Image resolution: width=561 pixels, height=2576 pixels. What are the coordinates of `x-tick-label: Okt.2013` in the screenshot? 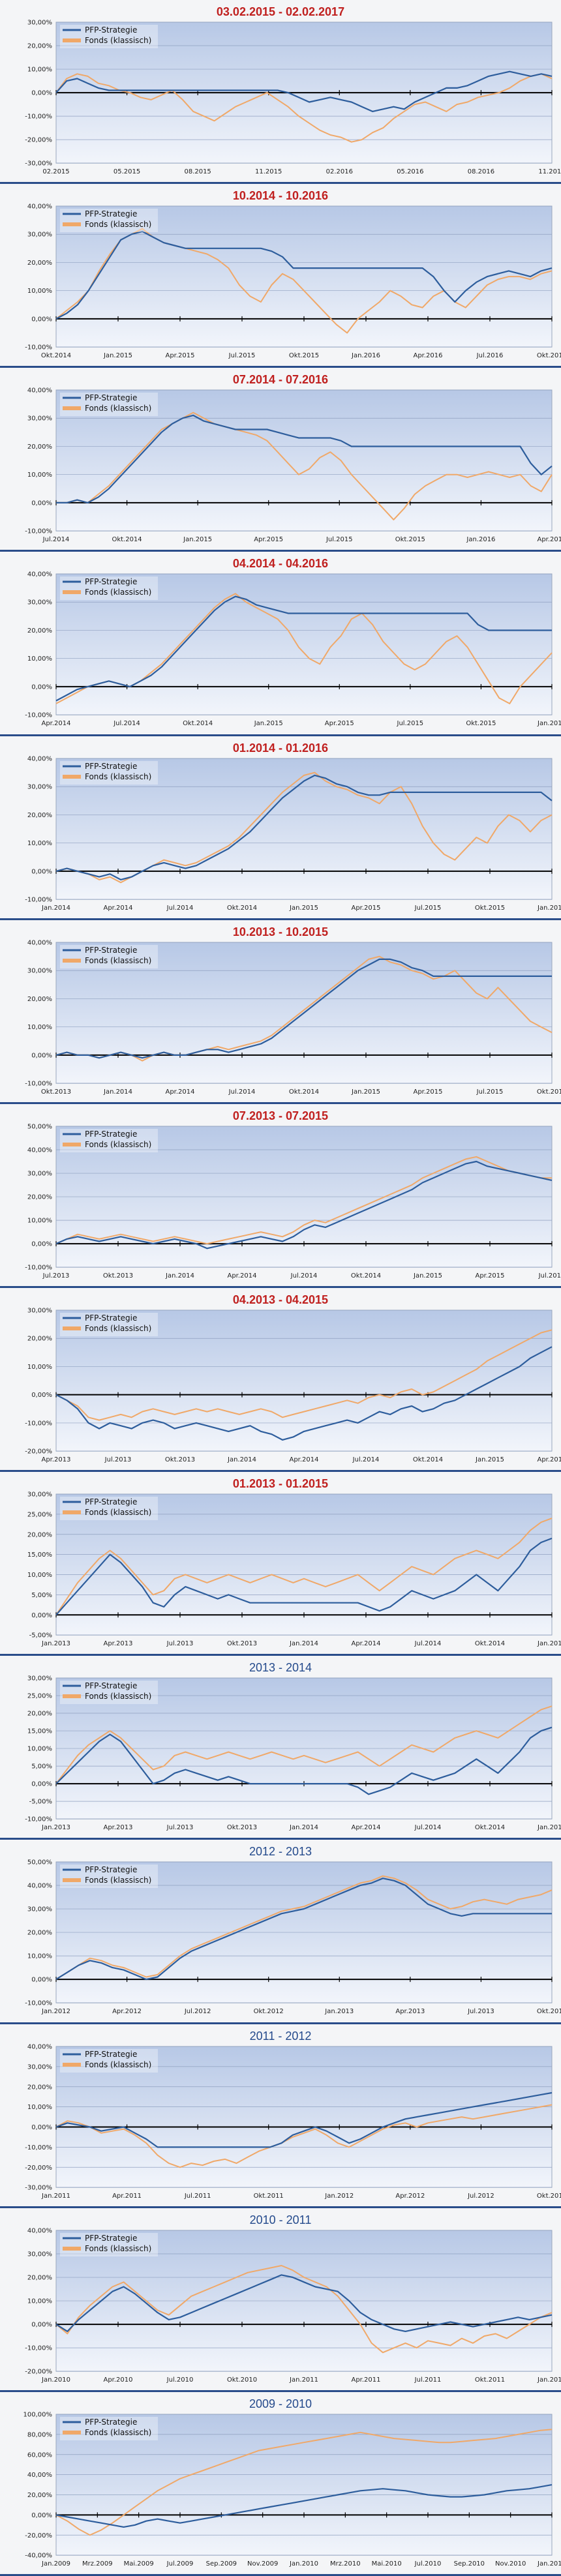 It's located at (180, 1459).